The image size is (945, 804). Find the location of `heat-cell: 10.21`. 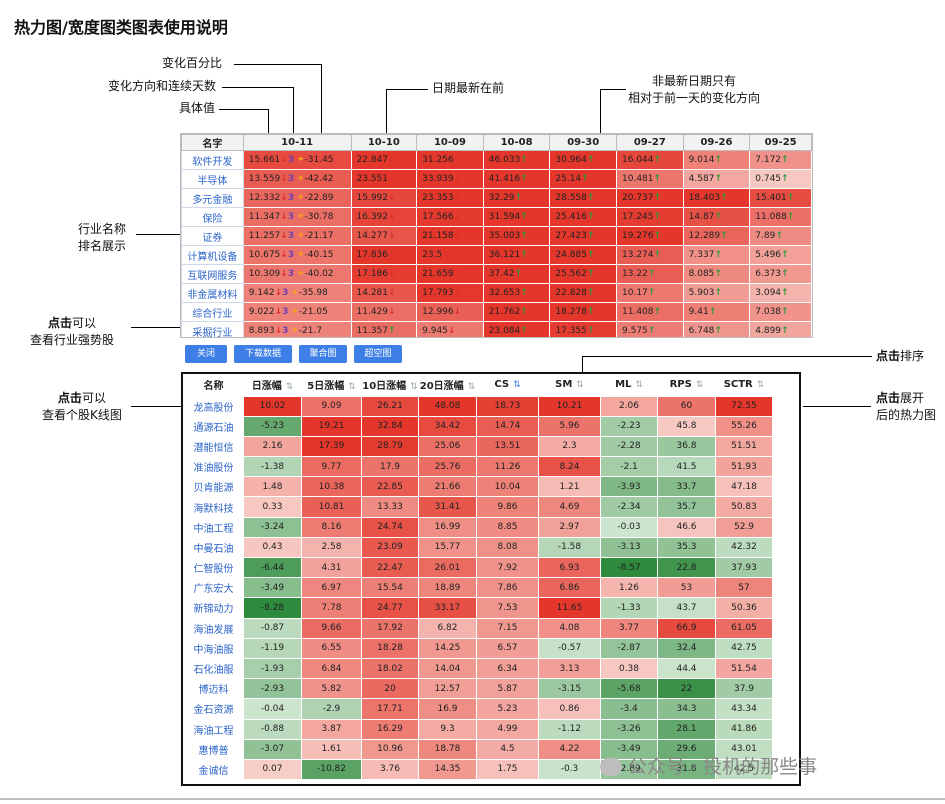

heat-cell: 10.21 is located at coordinates (569, 406).